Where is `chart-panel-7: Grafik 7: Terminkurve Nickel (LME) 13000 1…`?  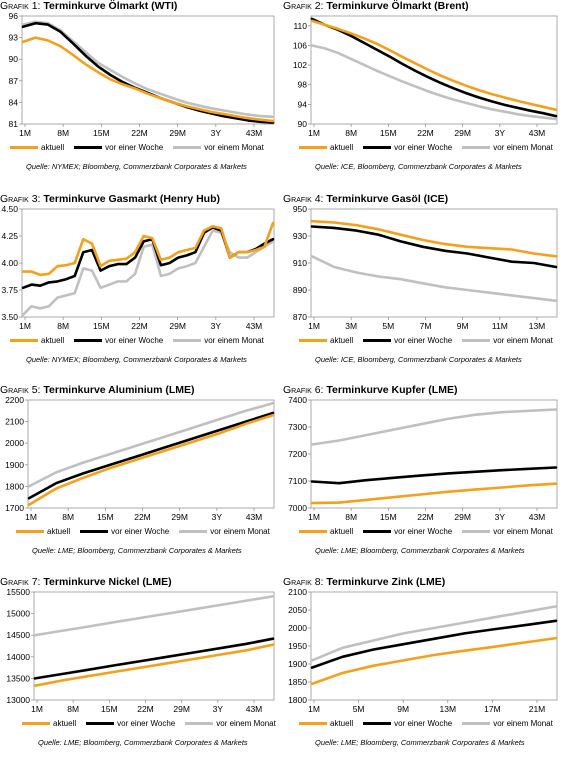 chart-panel-7: Grafik 7: Terminkurve Nickel (LME) 13000 1… is located at coordinates (139, 671).